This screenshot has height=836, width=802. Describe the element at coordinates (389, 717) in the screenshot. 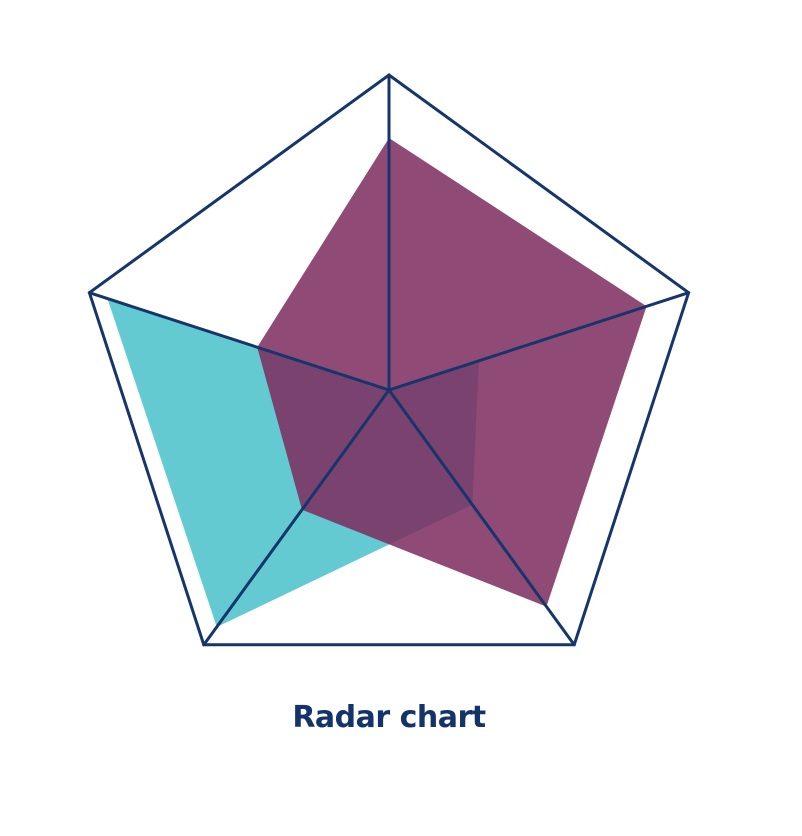

I see `chart-title: Radar chart` at that location.